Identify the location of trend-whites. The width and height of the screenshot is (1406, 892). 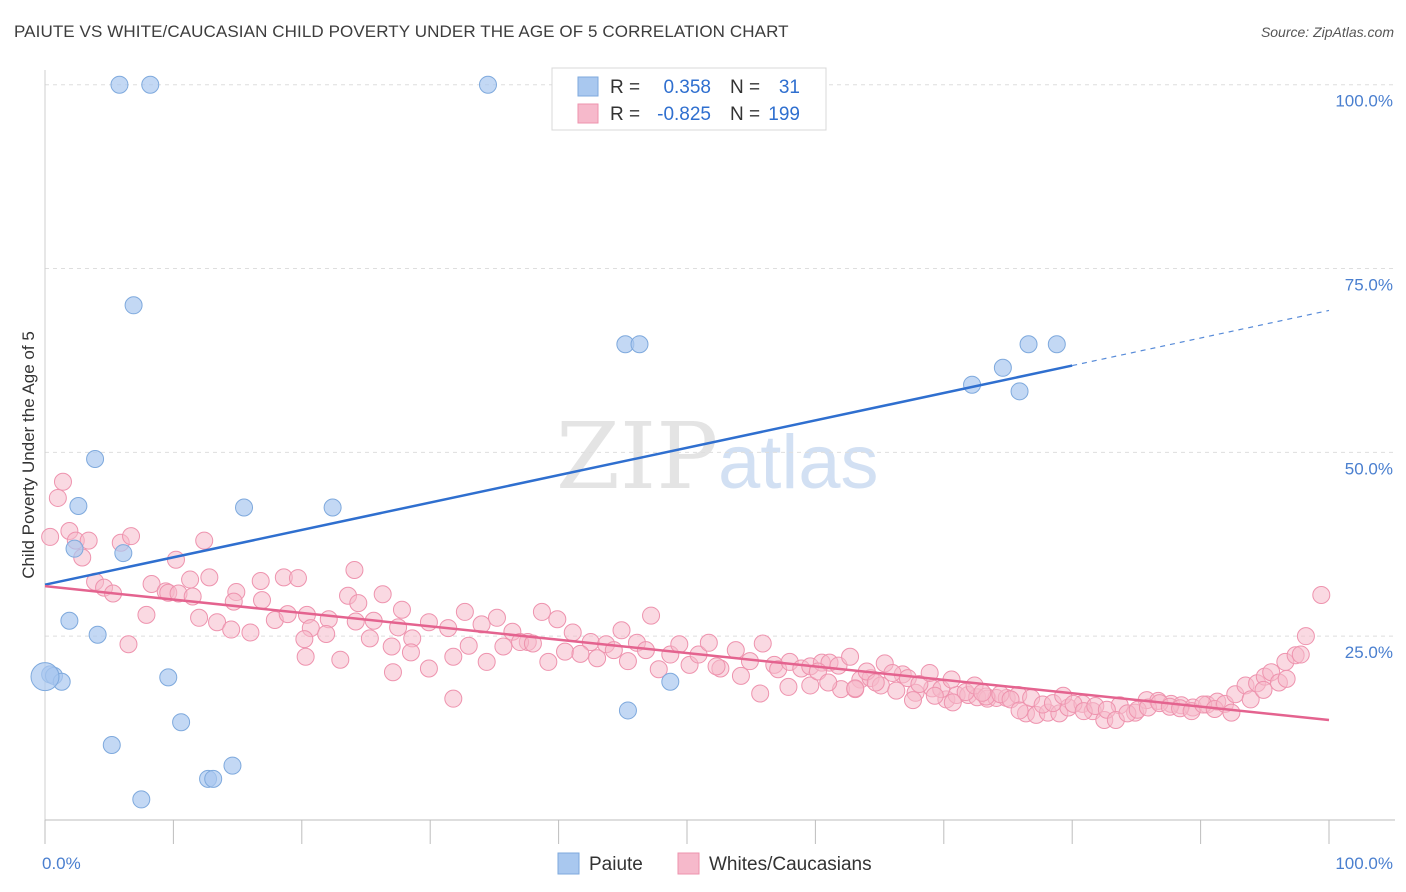
(687, 653).